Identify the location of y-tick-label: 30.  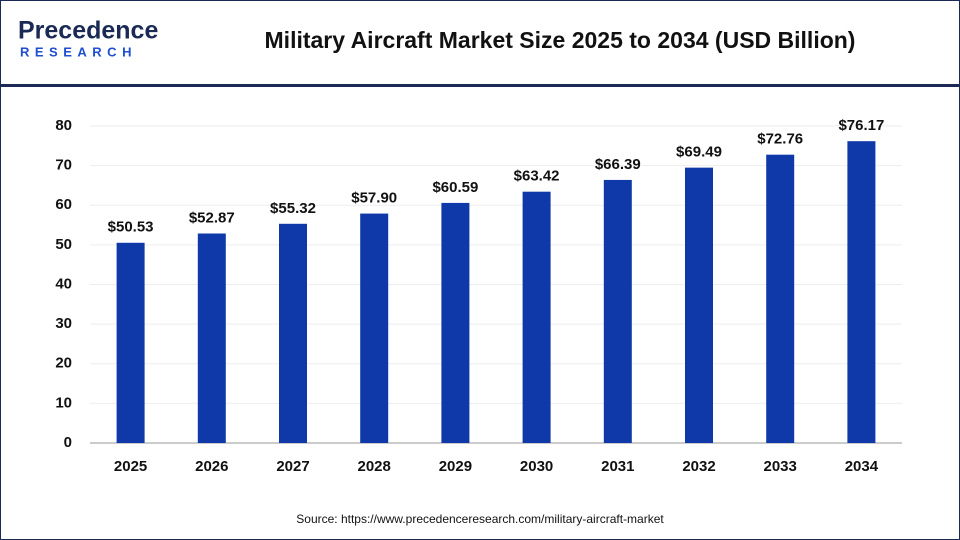
(63, 323).